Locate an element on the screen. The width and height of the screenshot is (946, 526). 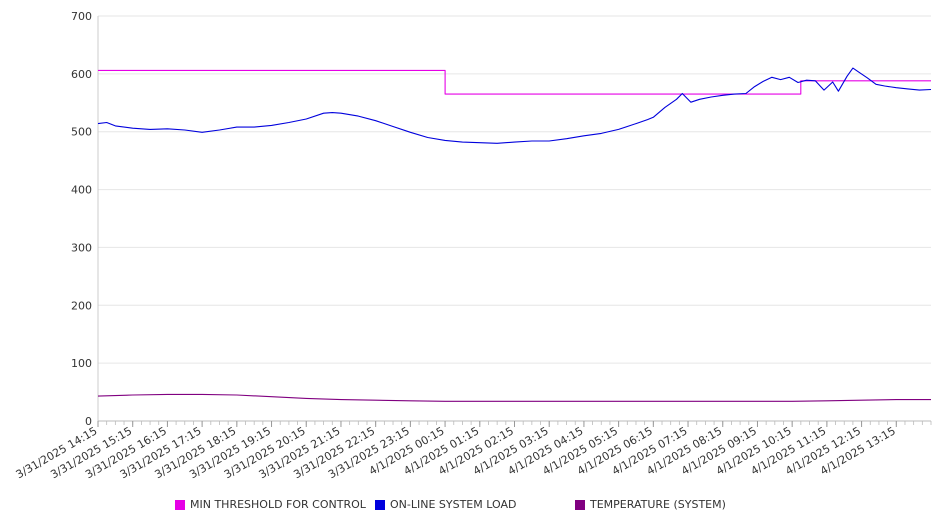
legend-swatch-min-threshold is located at coordinates (180, 504).